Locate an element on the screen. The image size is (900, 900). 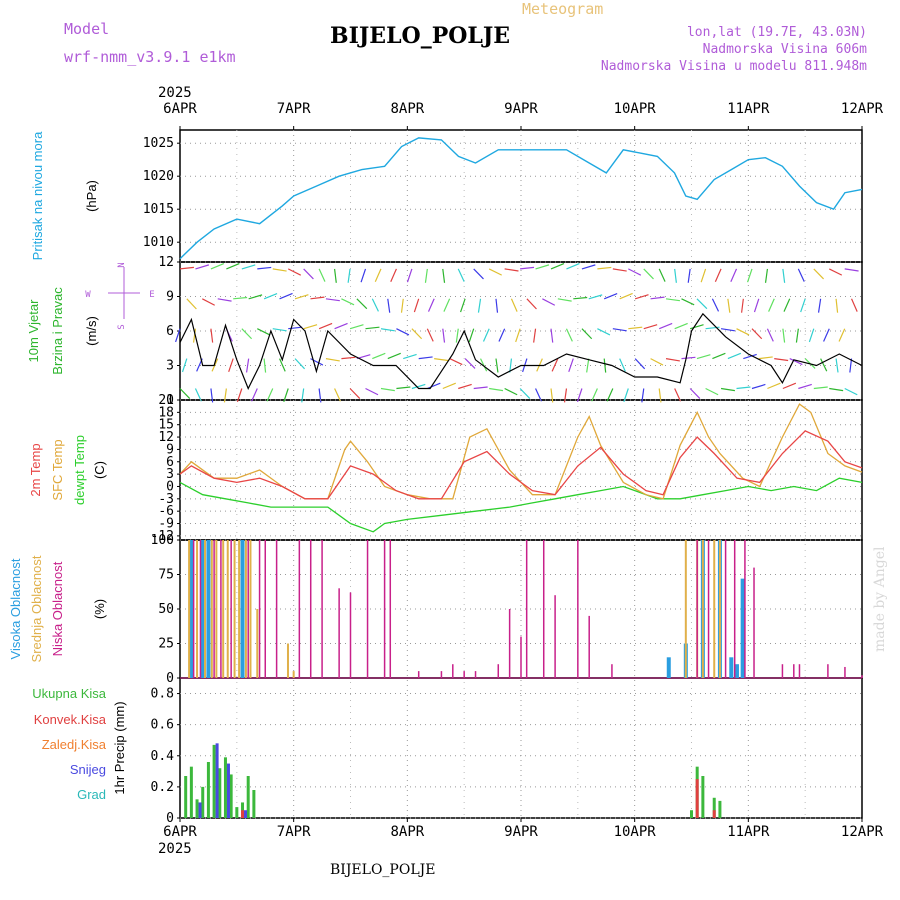
y-tick-label-temperature: 0 is located at coordinates (170, 486).